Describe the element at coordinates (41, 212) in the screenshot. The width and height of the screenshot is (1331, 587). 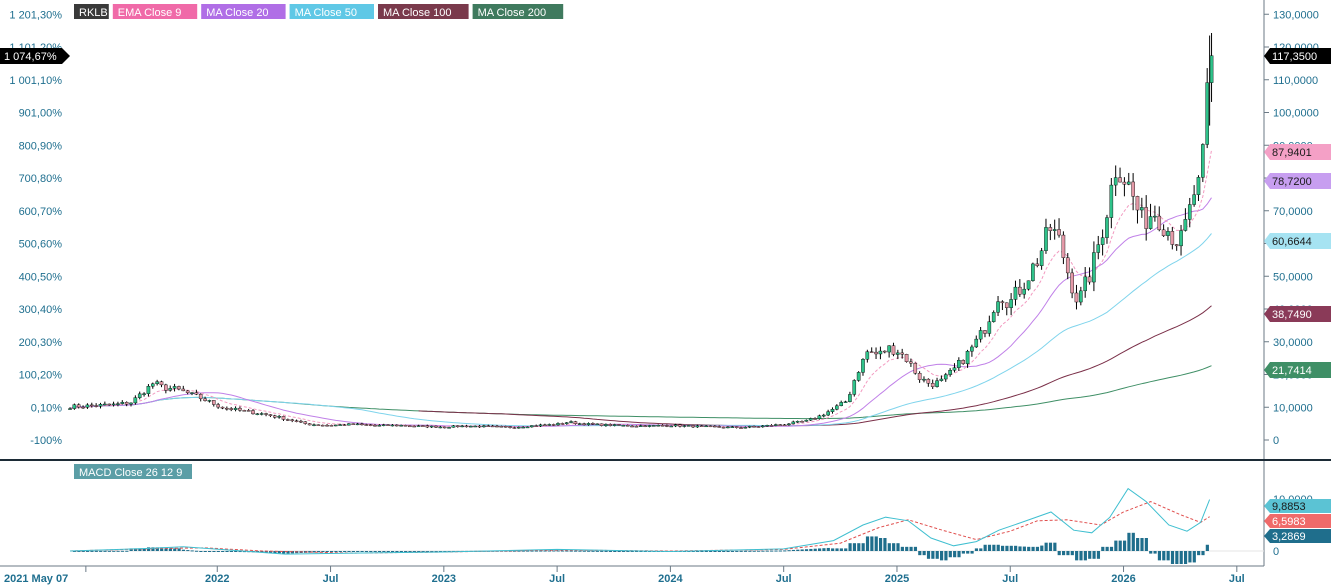
I see `percent-tick-label: 600,70%` at that location.